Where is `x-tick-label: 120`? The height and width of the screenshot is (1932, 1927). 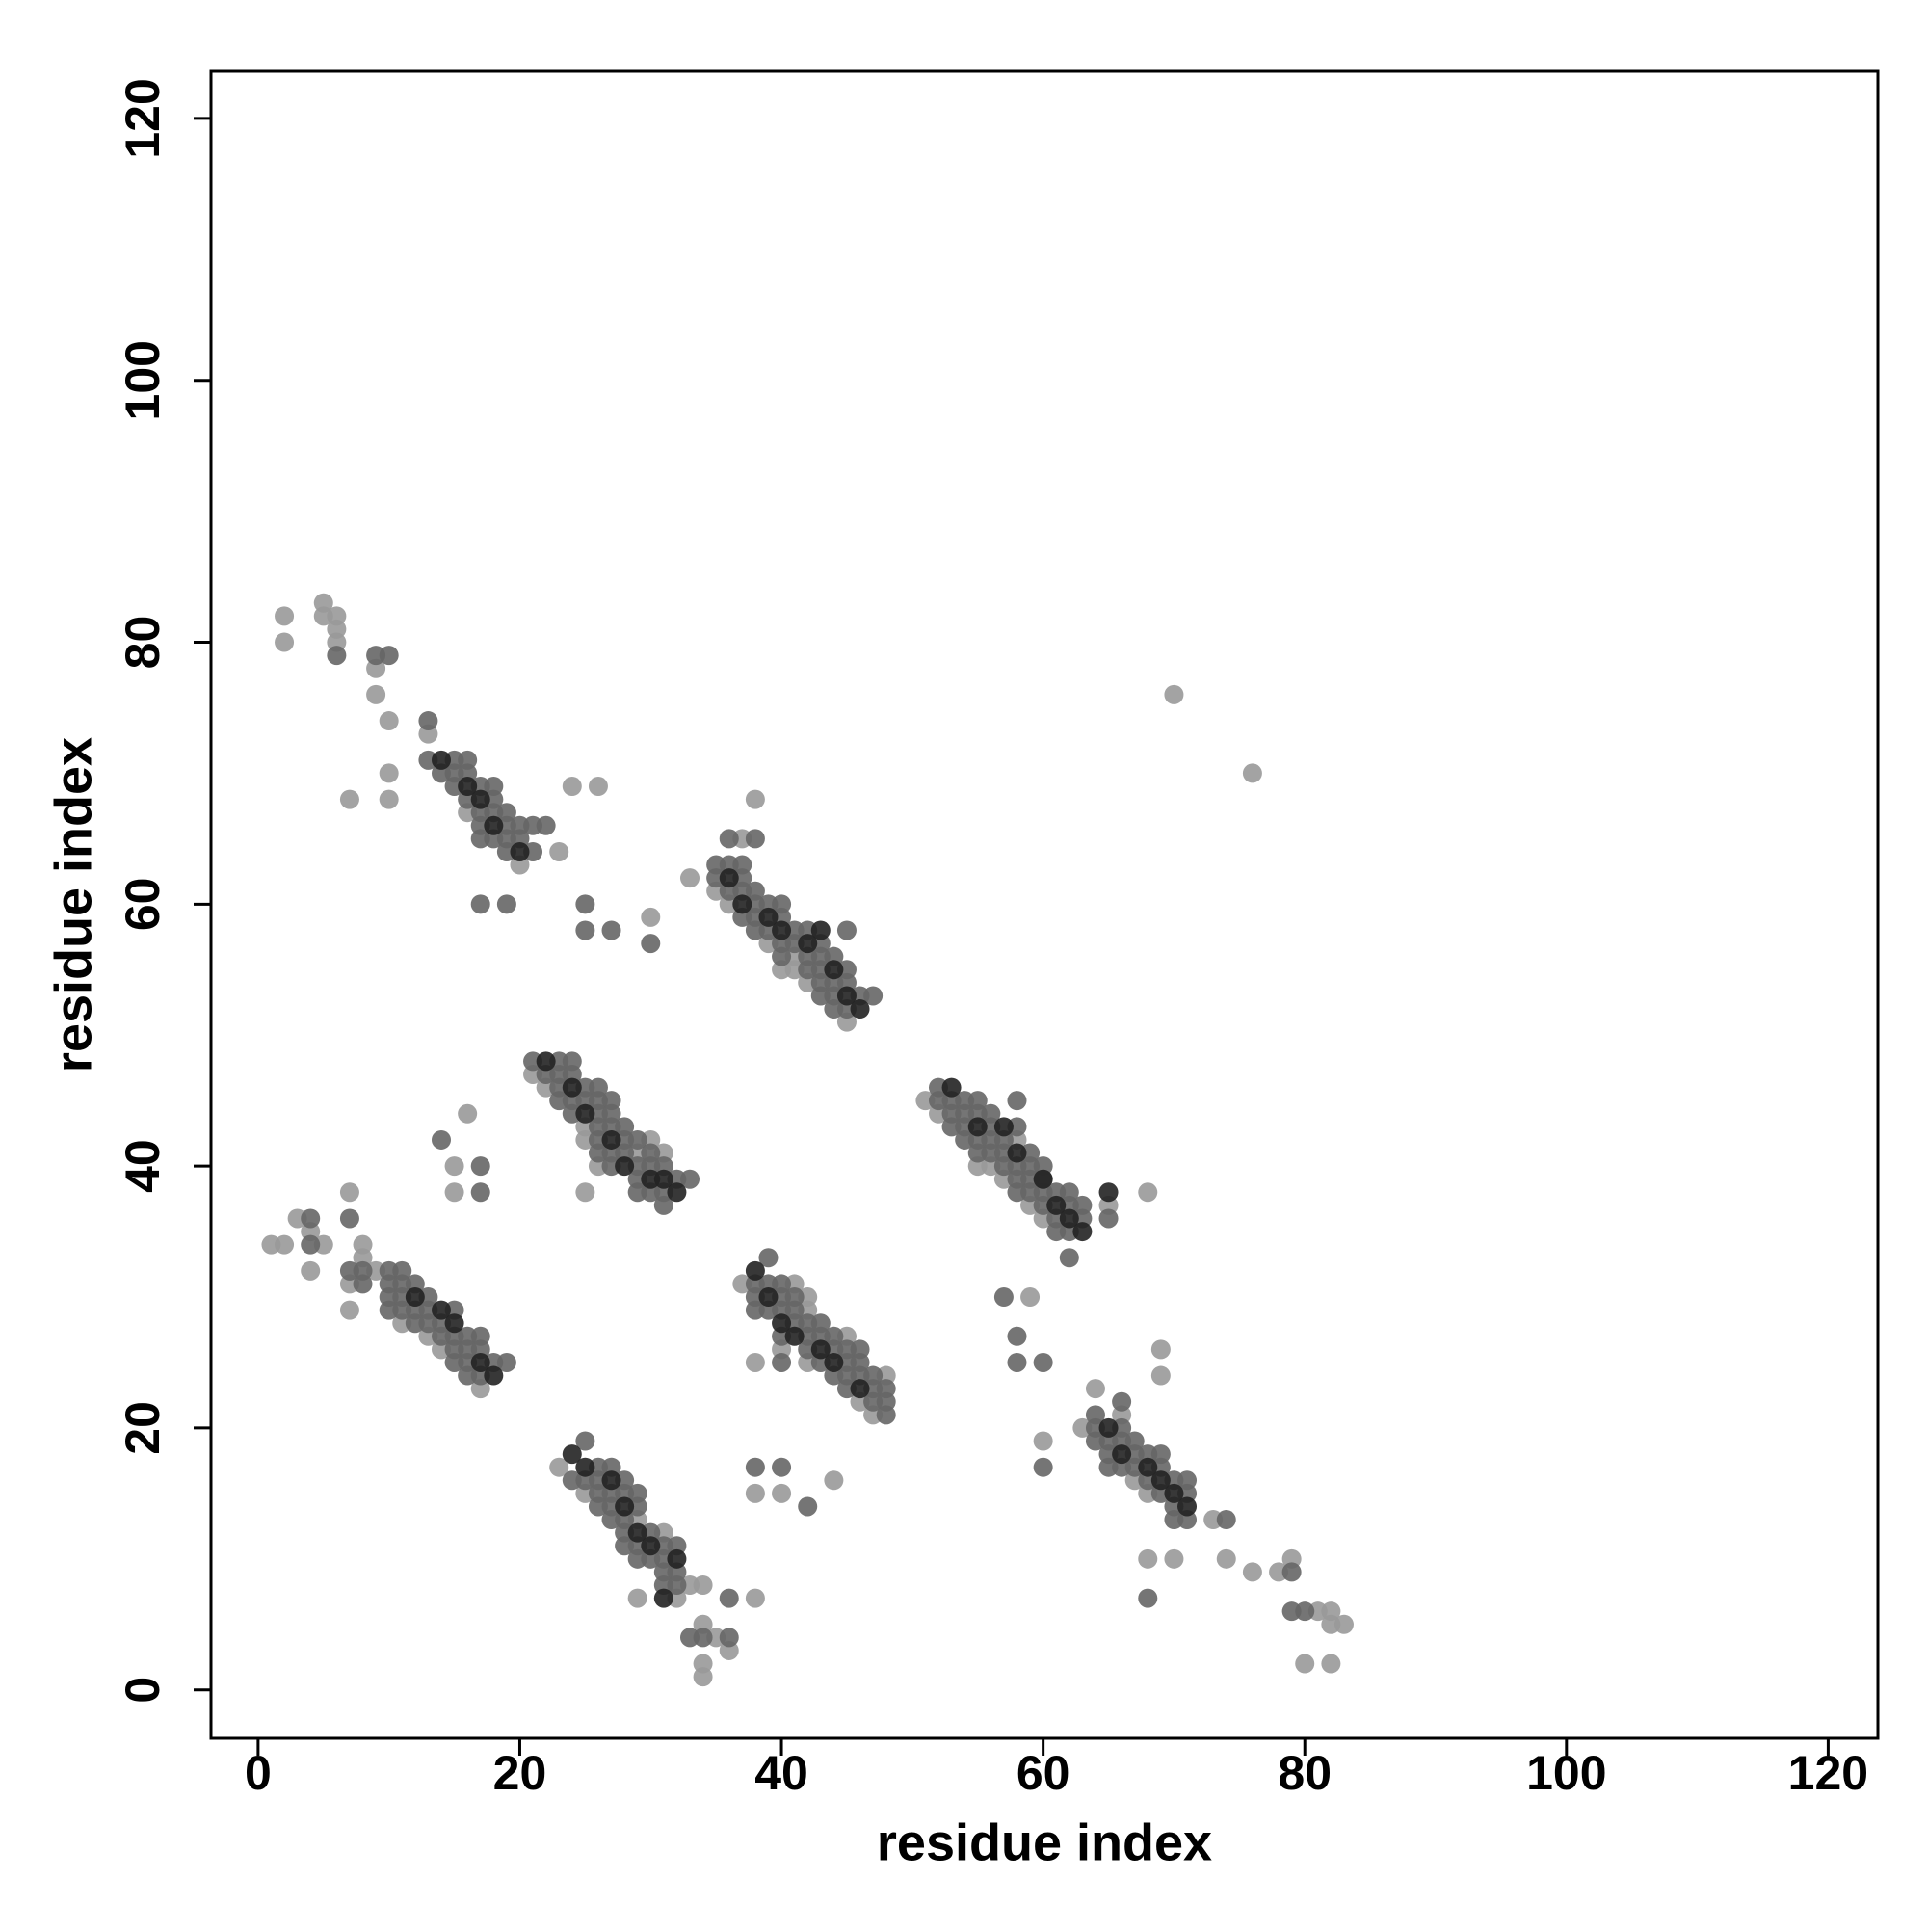
x-tick-label: 120 is located at coordinates (1828, 1773).